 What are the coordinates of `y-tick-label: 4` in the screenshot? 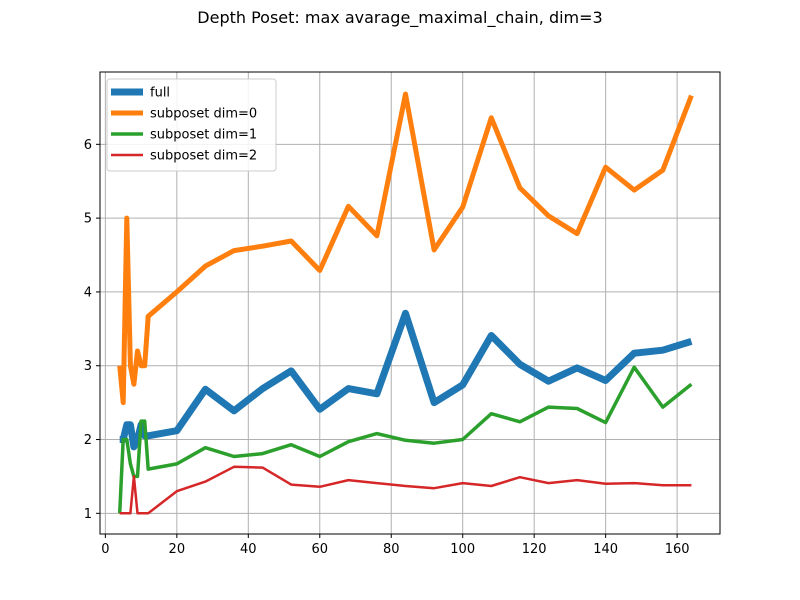 It's located at (88, 292).